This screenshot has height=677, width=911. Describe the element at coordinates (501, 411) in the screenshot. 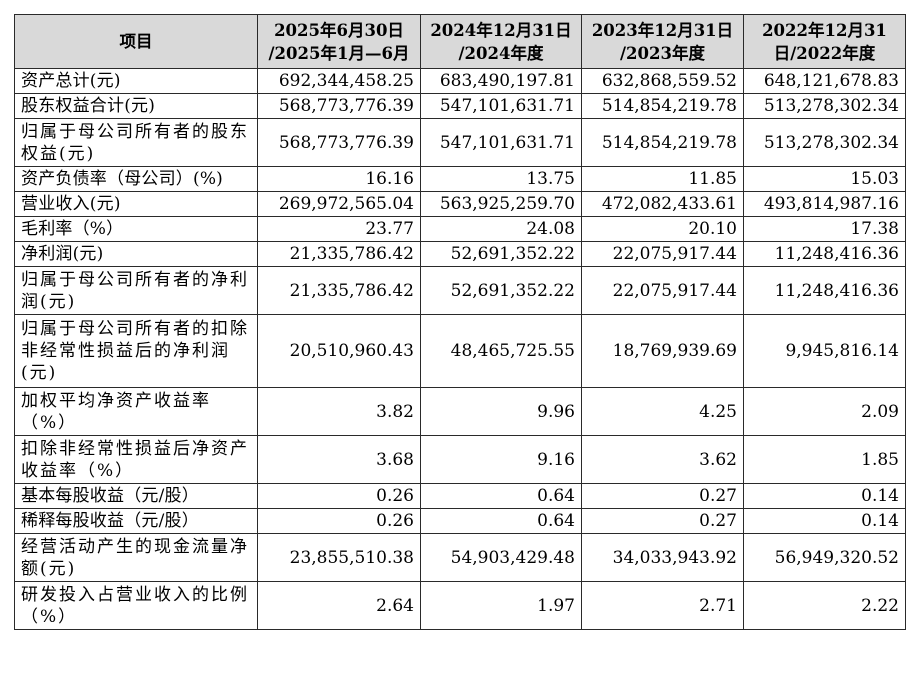

I see `cell-value: 9.96` at that location.